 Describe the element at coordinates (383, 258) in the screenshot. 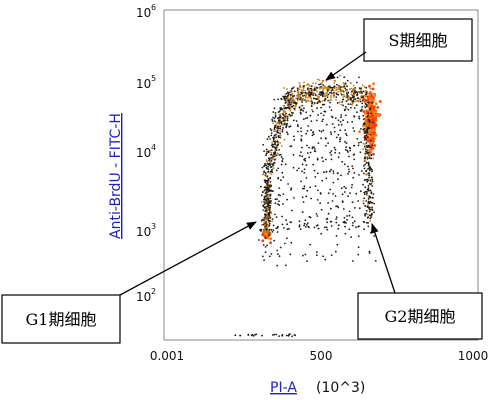

I see `callout-arrow` at that location.